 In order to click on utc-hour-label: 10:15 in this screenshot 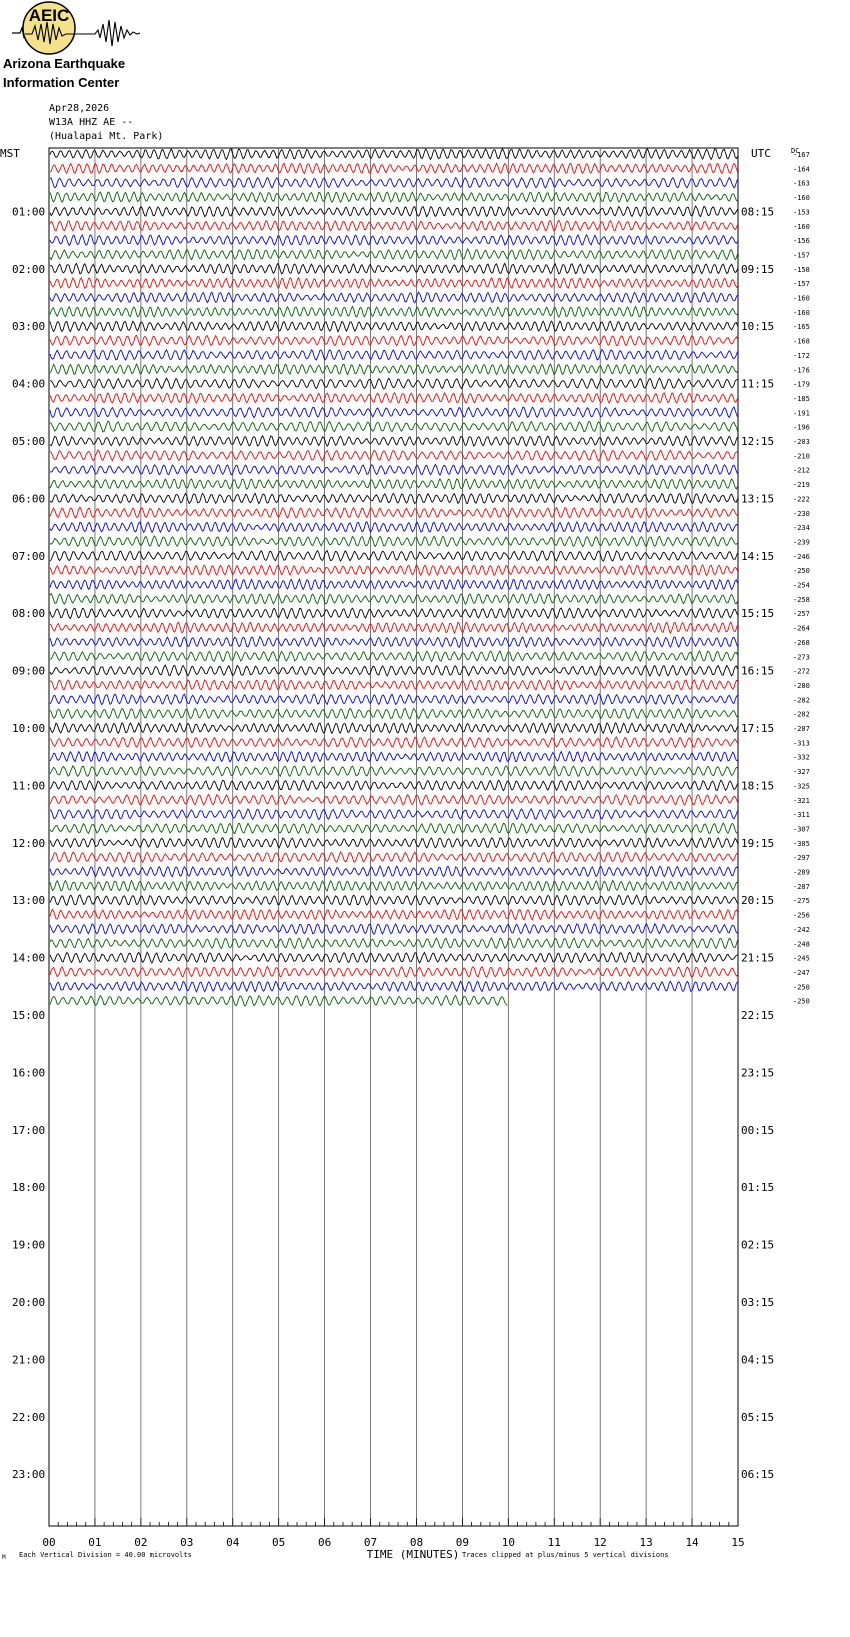, I will do `click(757, 326)`.